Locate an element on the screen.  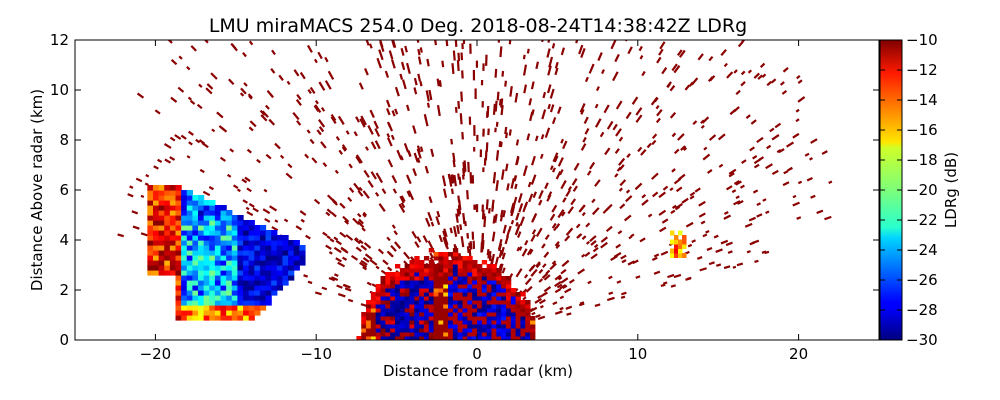
colorbar-tick-label: −26 is located at coordinates (922, 280).